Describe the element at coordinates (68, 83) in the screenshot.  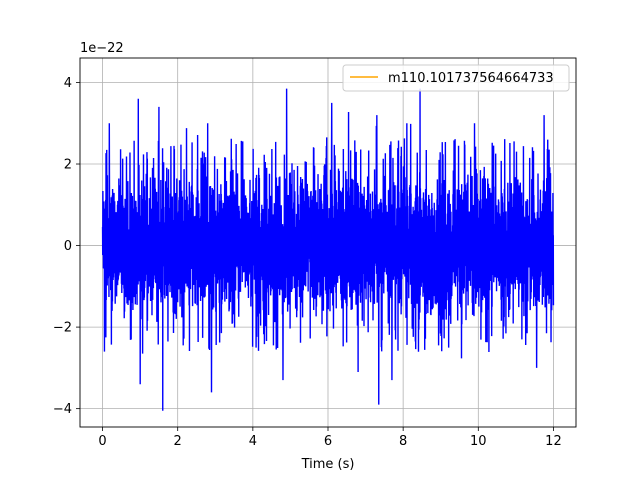
I see `y-tick-label: 4` at that location.